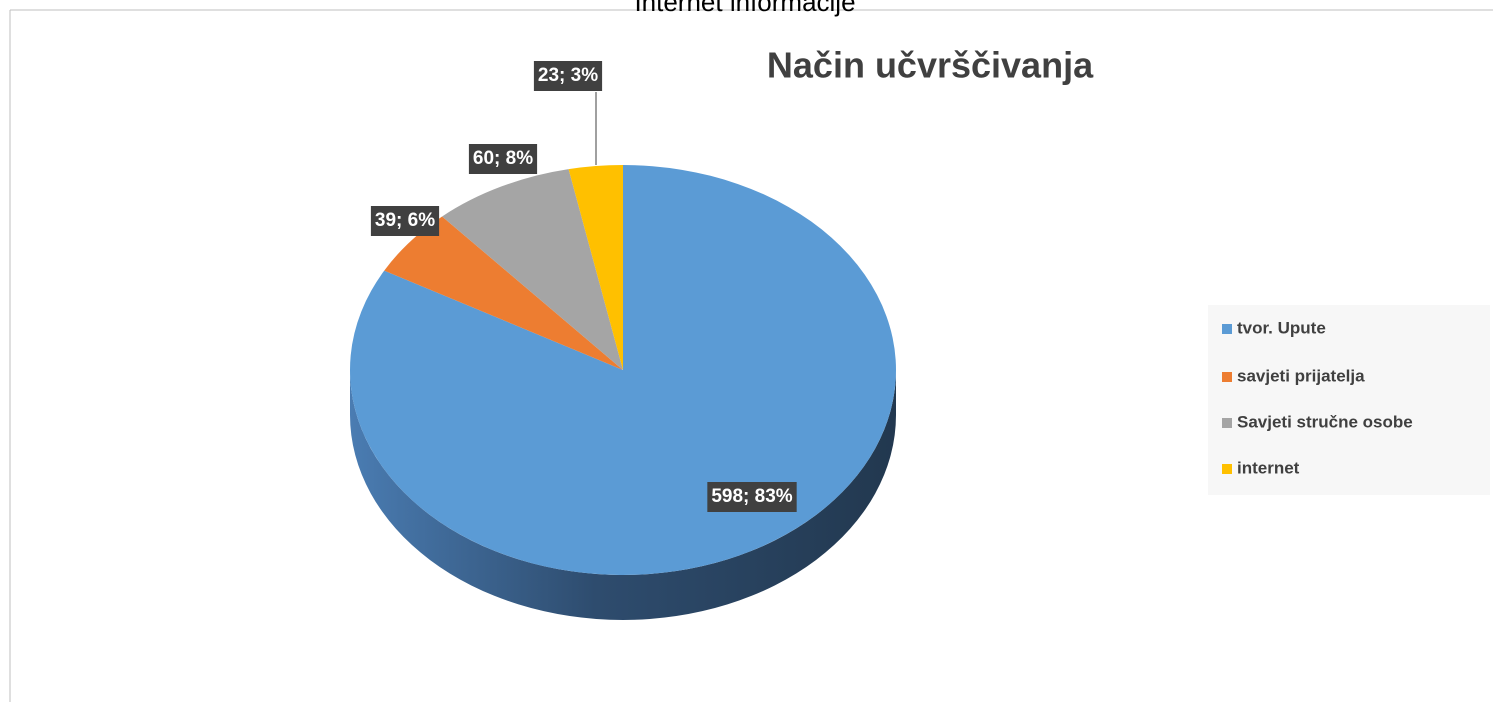 This screenshot has width=1493, height=702. I want to click on pie-side, so click(623, 495).